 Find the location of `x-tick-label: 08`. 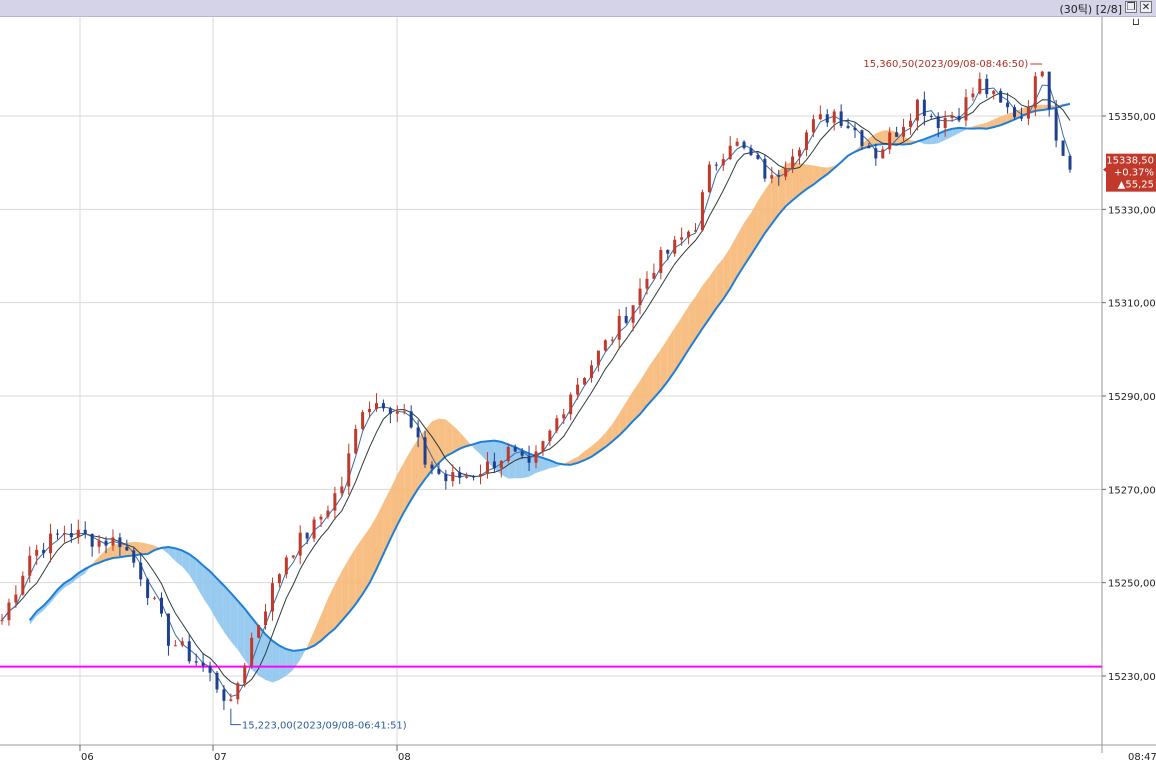

x-tick-label: 08 is located at coordinates (404, 757).